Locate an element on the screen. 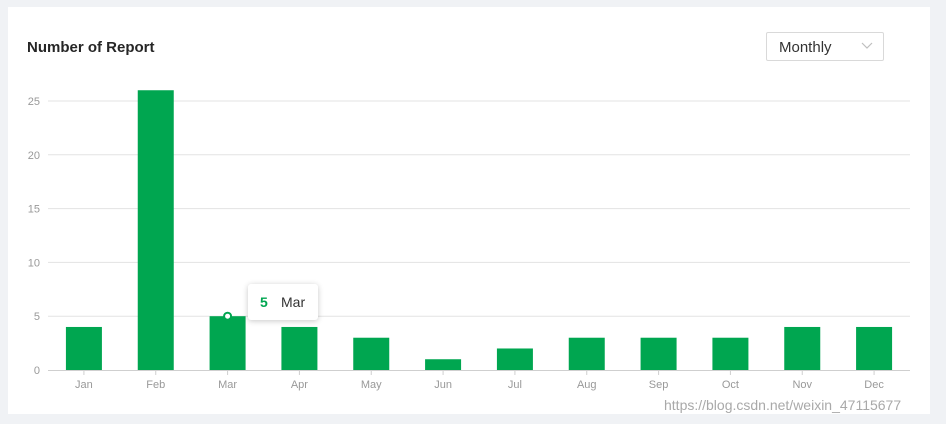  x-tick-label: Mar is located at coordinates (227, 385).